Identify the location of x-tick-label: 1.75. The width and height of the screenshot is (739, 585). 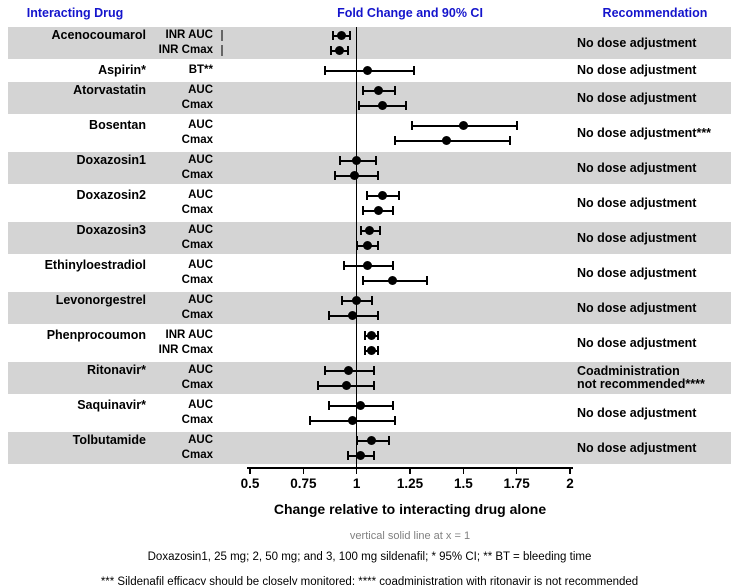
(516, 483).